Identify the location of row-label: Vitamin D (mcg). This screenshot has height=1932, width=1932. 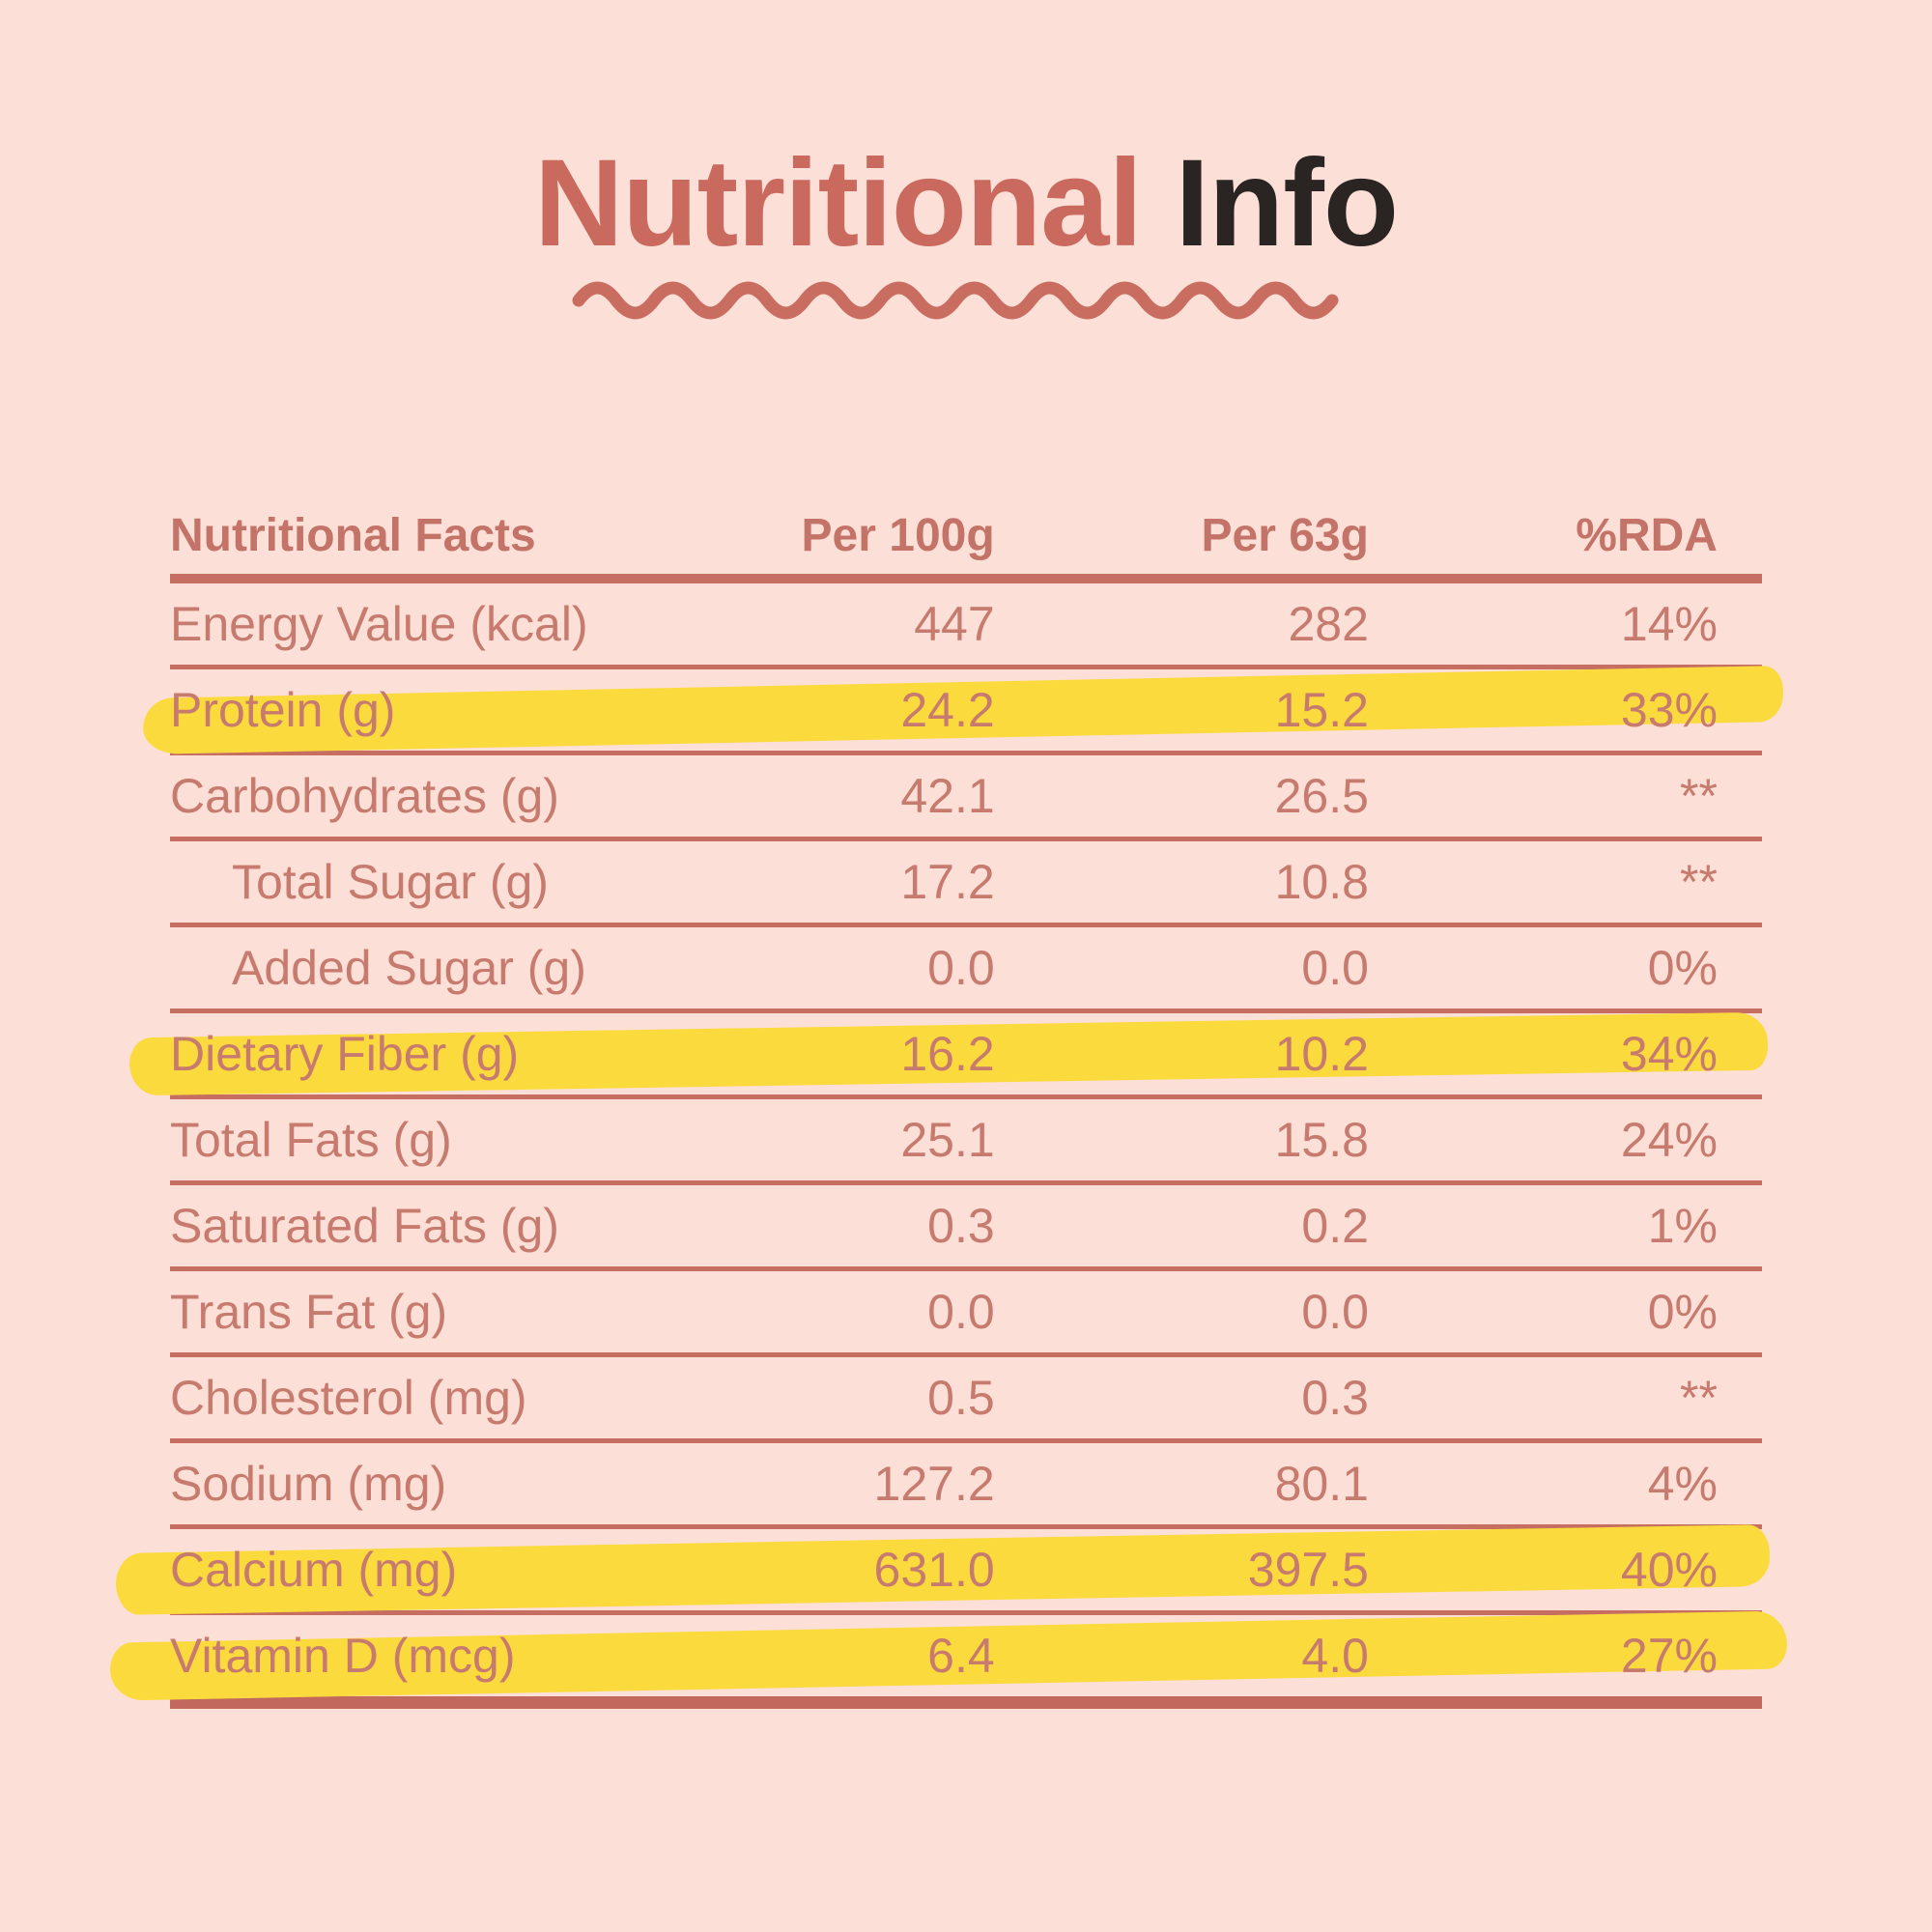
(343, 1656).